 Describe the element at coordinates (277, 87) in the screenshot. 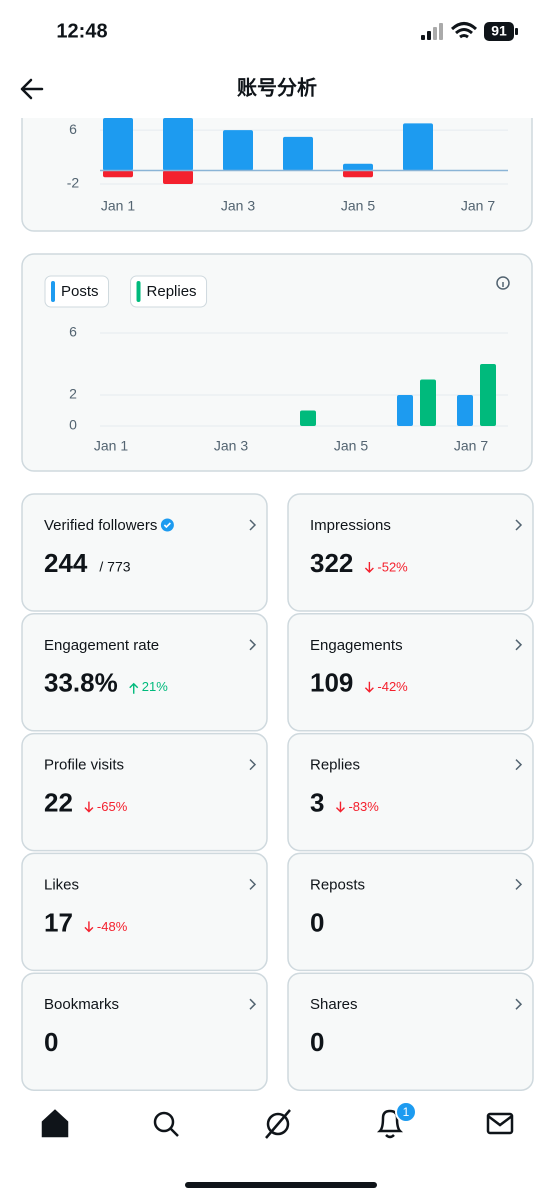

I see `page-title: 账号分析` at that location.